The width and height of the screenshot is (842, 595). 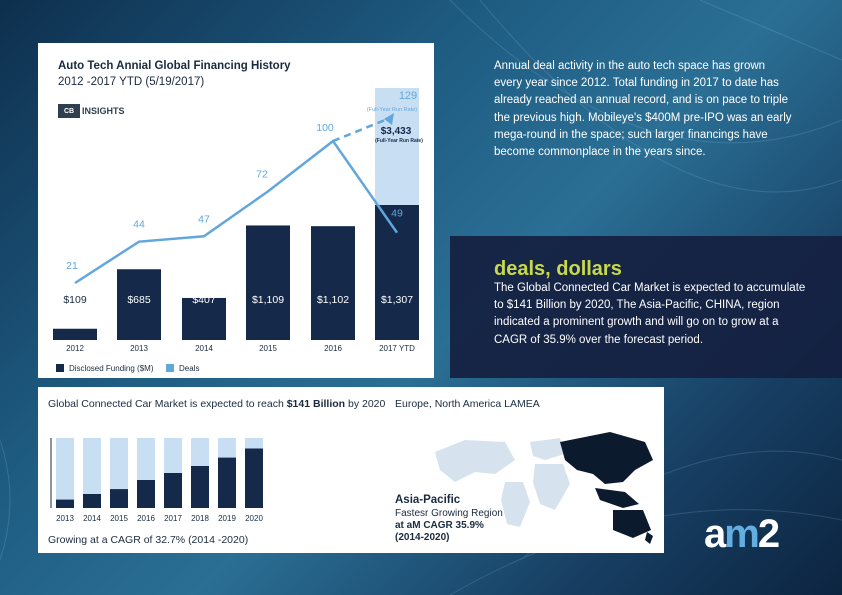 What do you see at coordinates (558, 269) in the screenshot?
I see `deals-heading: deals, dollars` at bounding box center [558, 269].